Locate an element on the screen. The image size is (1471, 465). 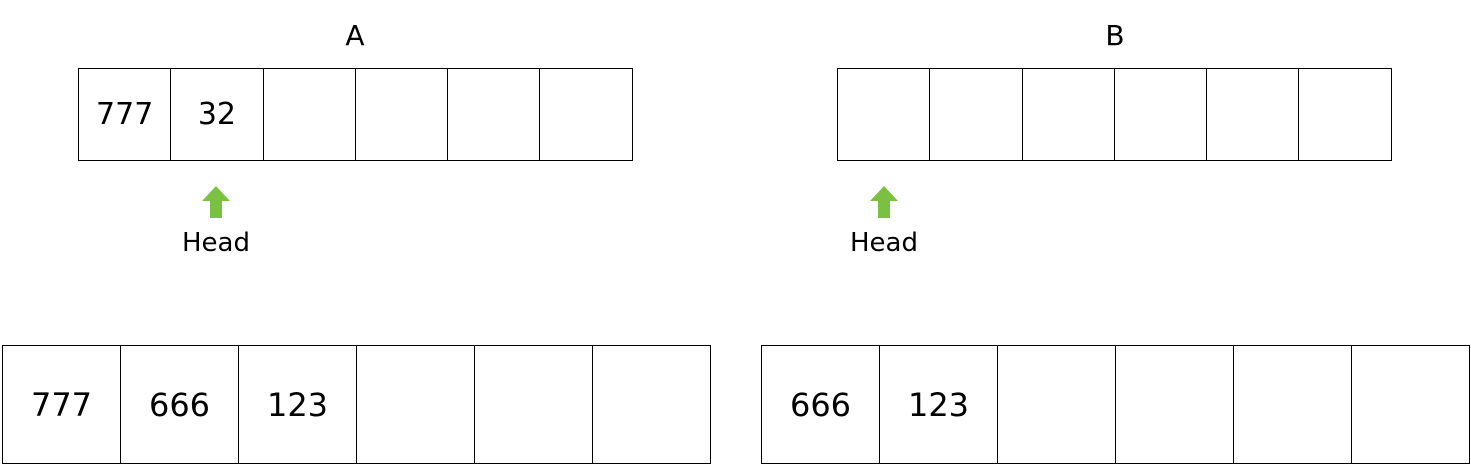
head-label-b: Head is located at coordinates (884, 243).